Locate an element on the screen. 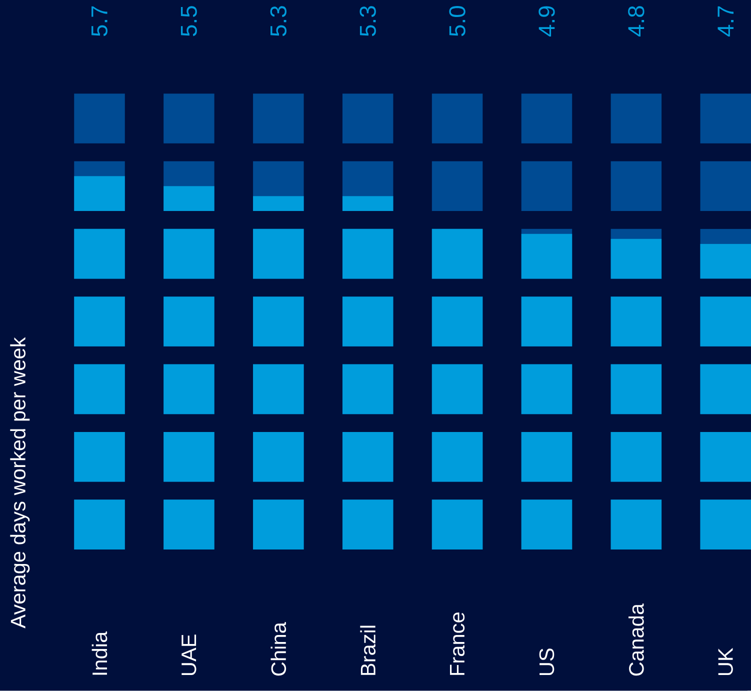  category-label: US is located at coordinates (546, 662).